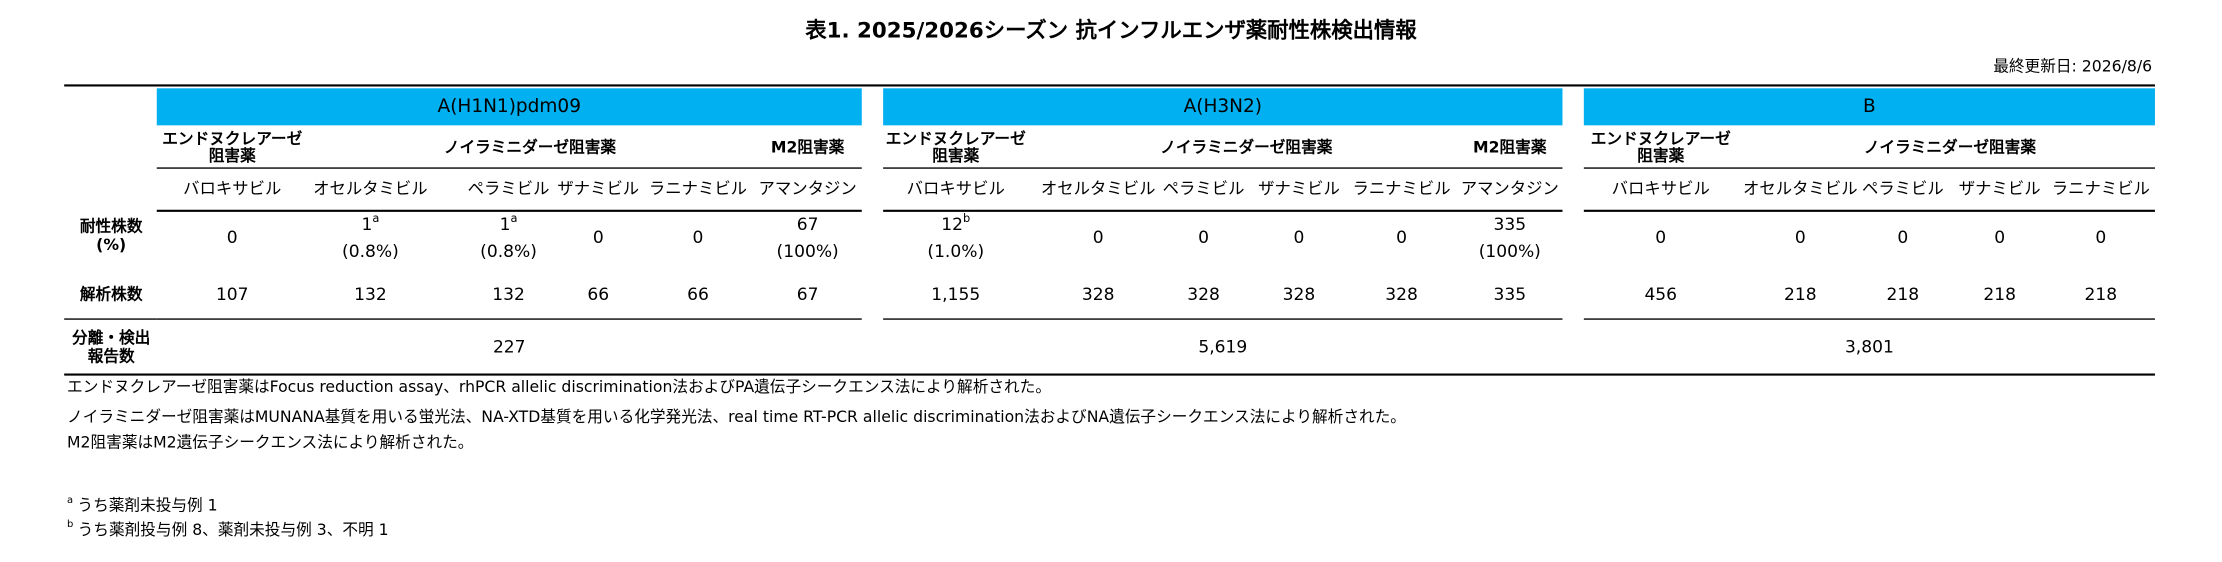 This screenshot has width=2222, height=562. I want to click on footnote: a うち薬剤未投与例 1, so click(142, 504).